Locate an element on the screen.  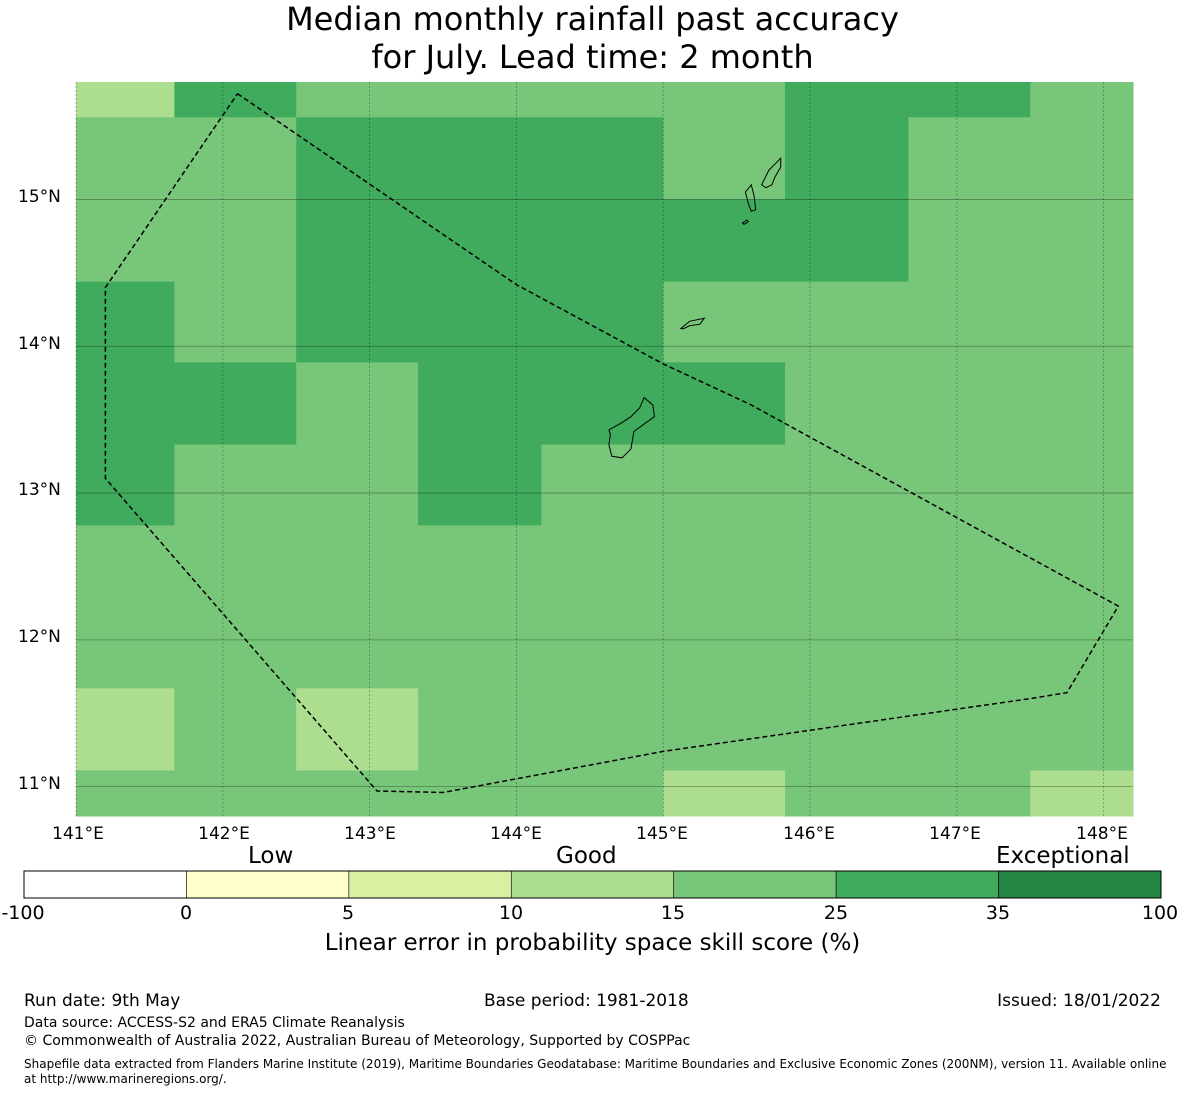
map-title-line-2: for July. Lead time: 2 month is located at coordinates (592, 57).